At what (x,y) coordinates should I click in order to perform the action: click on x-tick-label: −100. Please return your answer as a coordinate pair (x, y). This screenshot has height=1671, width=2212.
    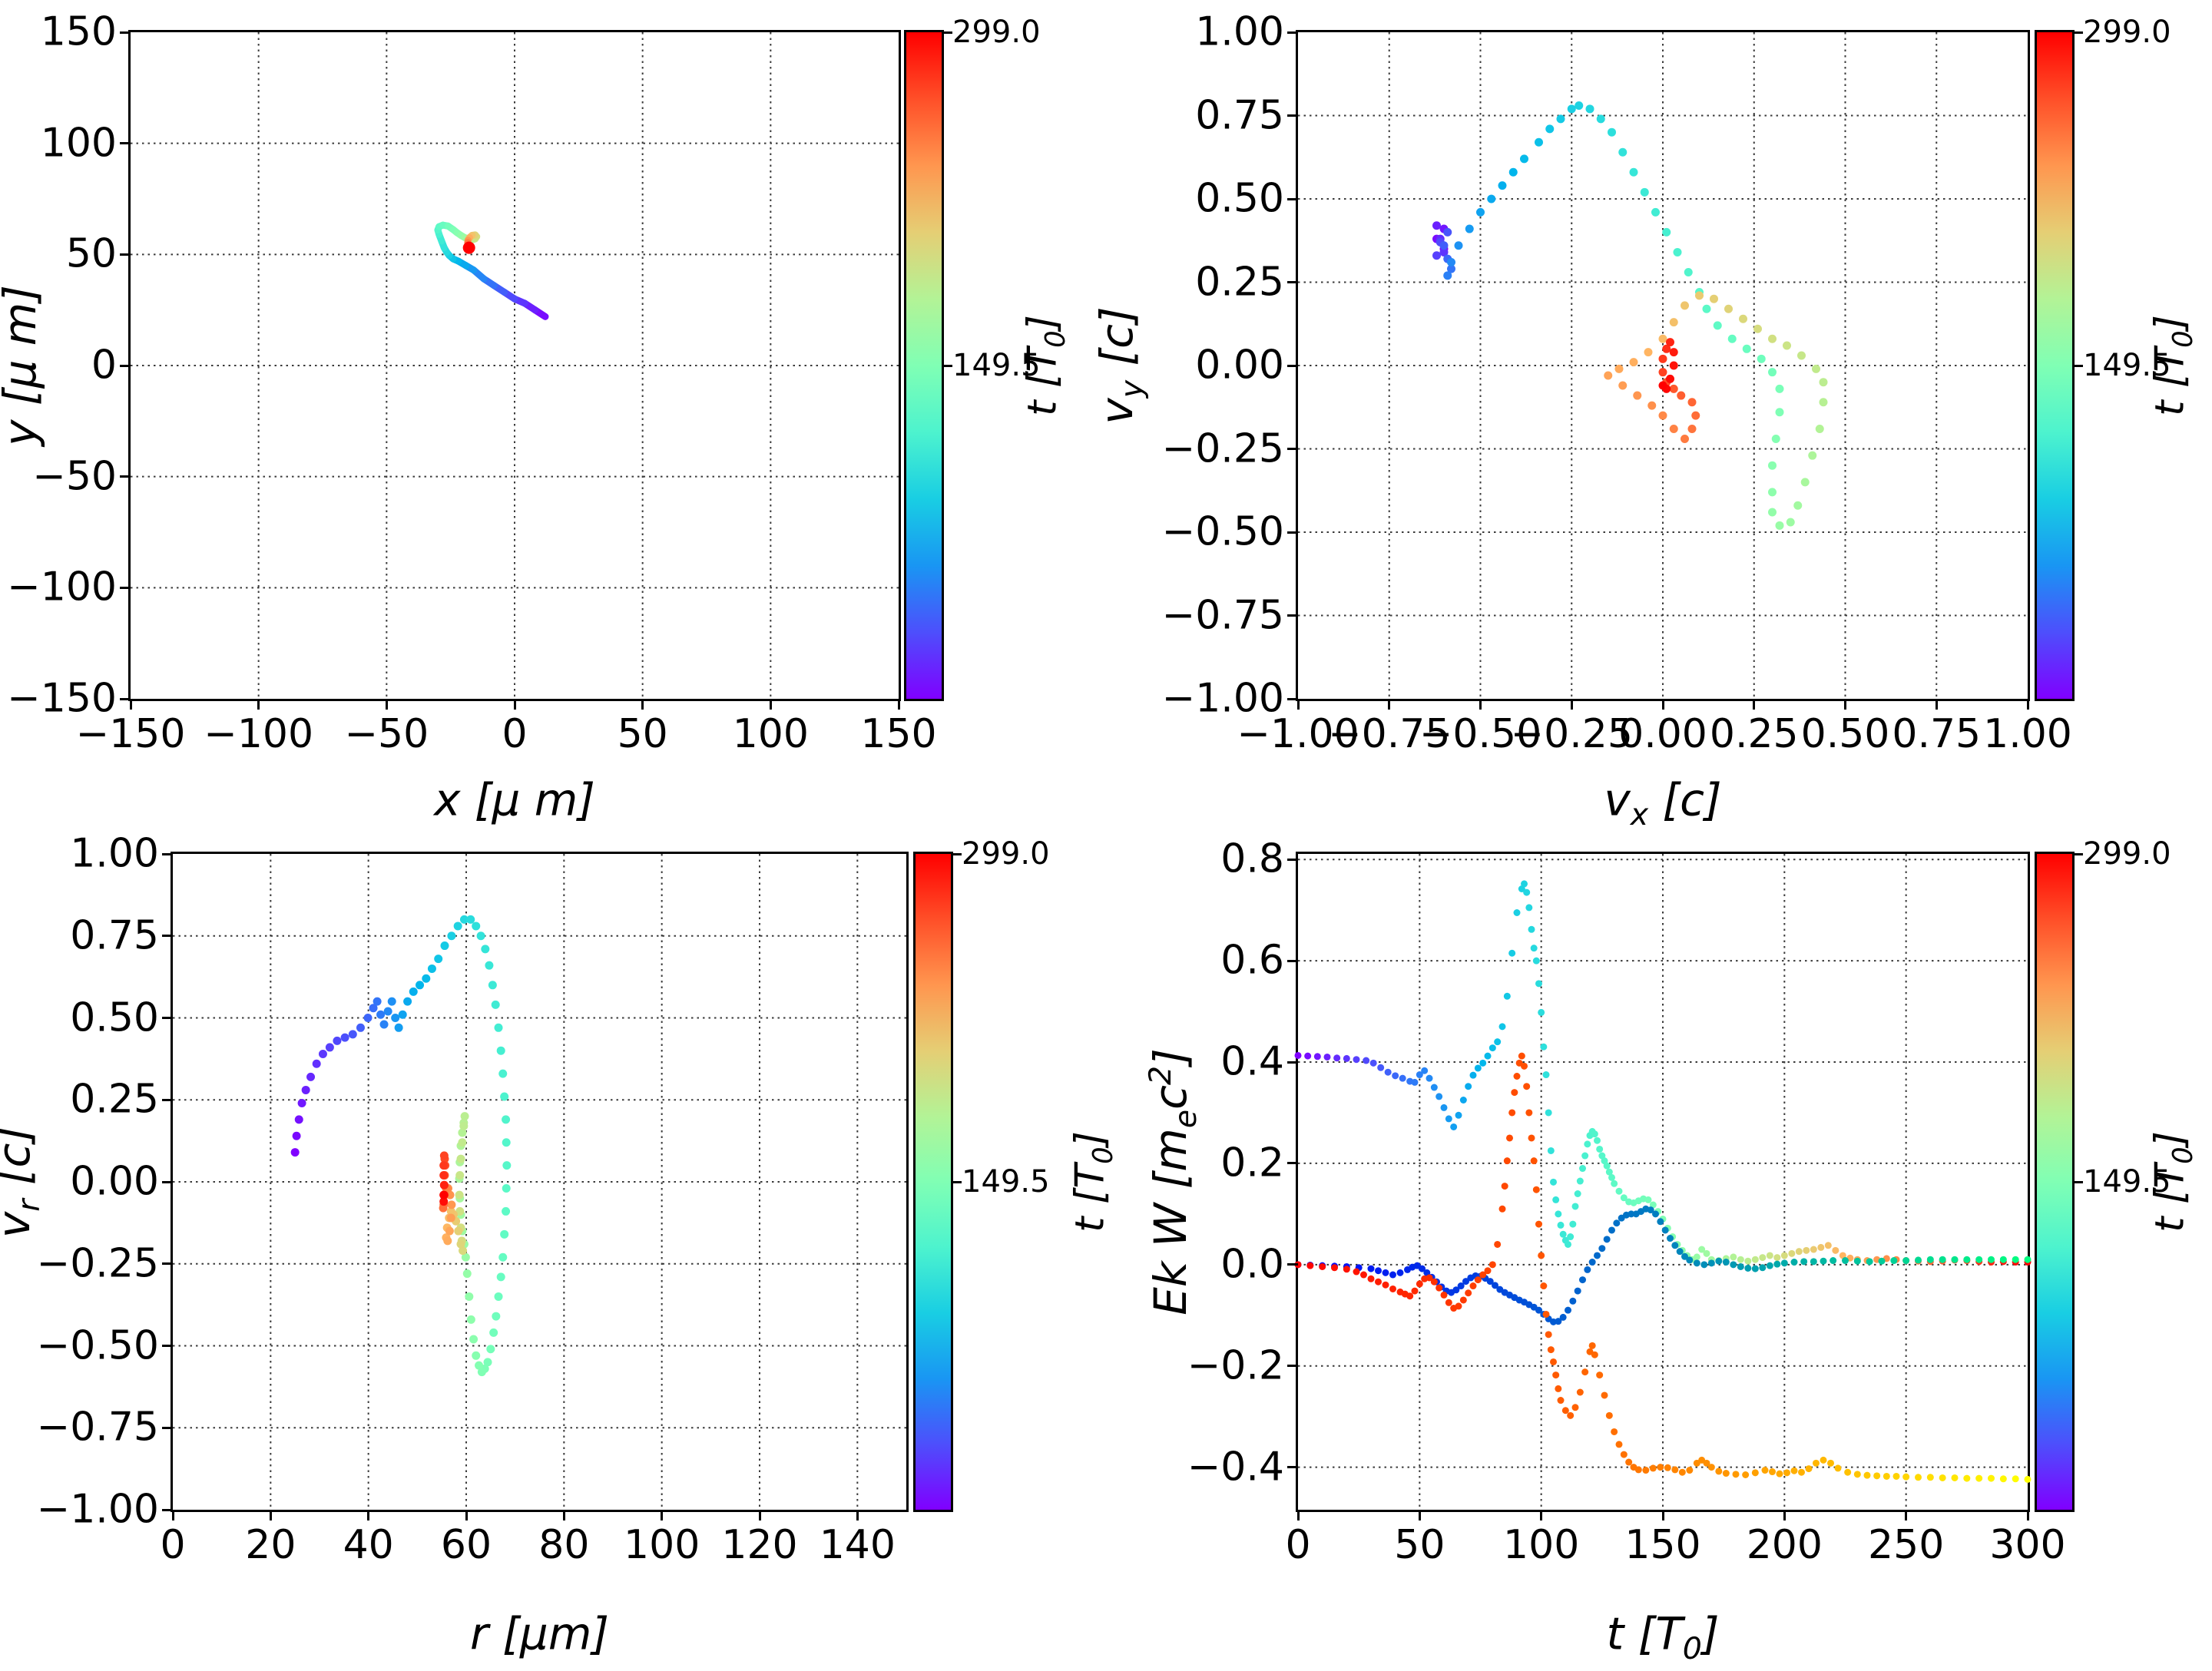
    Looking at the image, I should click on (259, 734).